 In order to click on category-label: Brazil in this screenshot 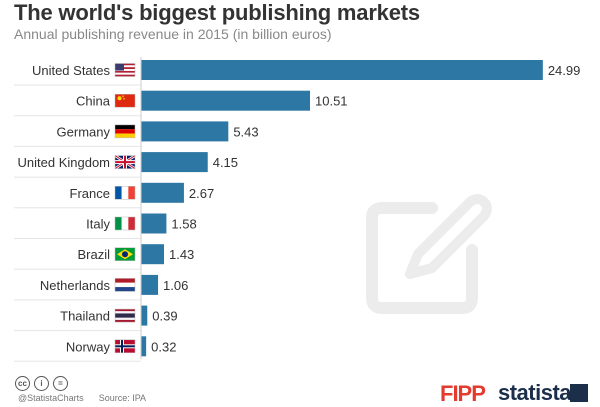, I will do `click(93, 254)`.